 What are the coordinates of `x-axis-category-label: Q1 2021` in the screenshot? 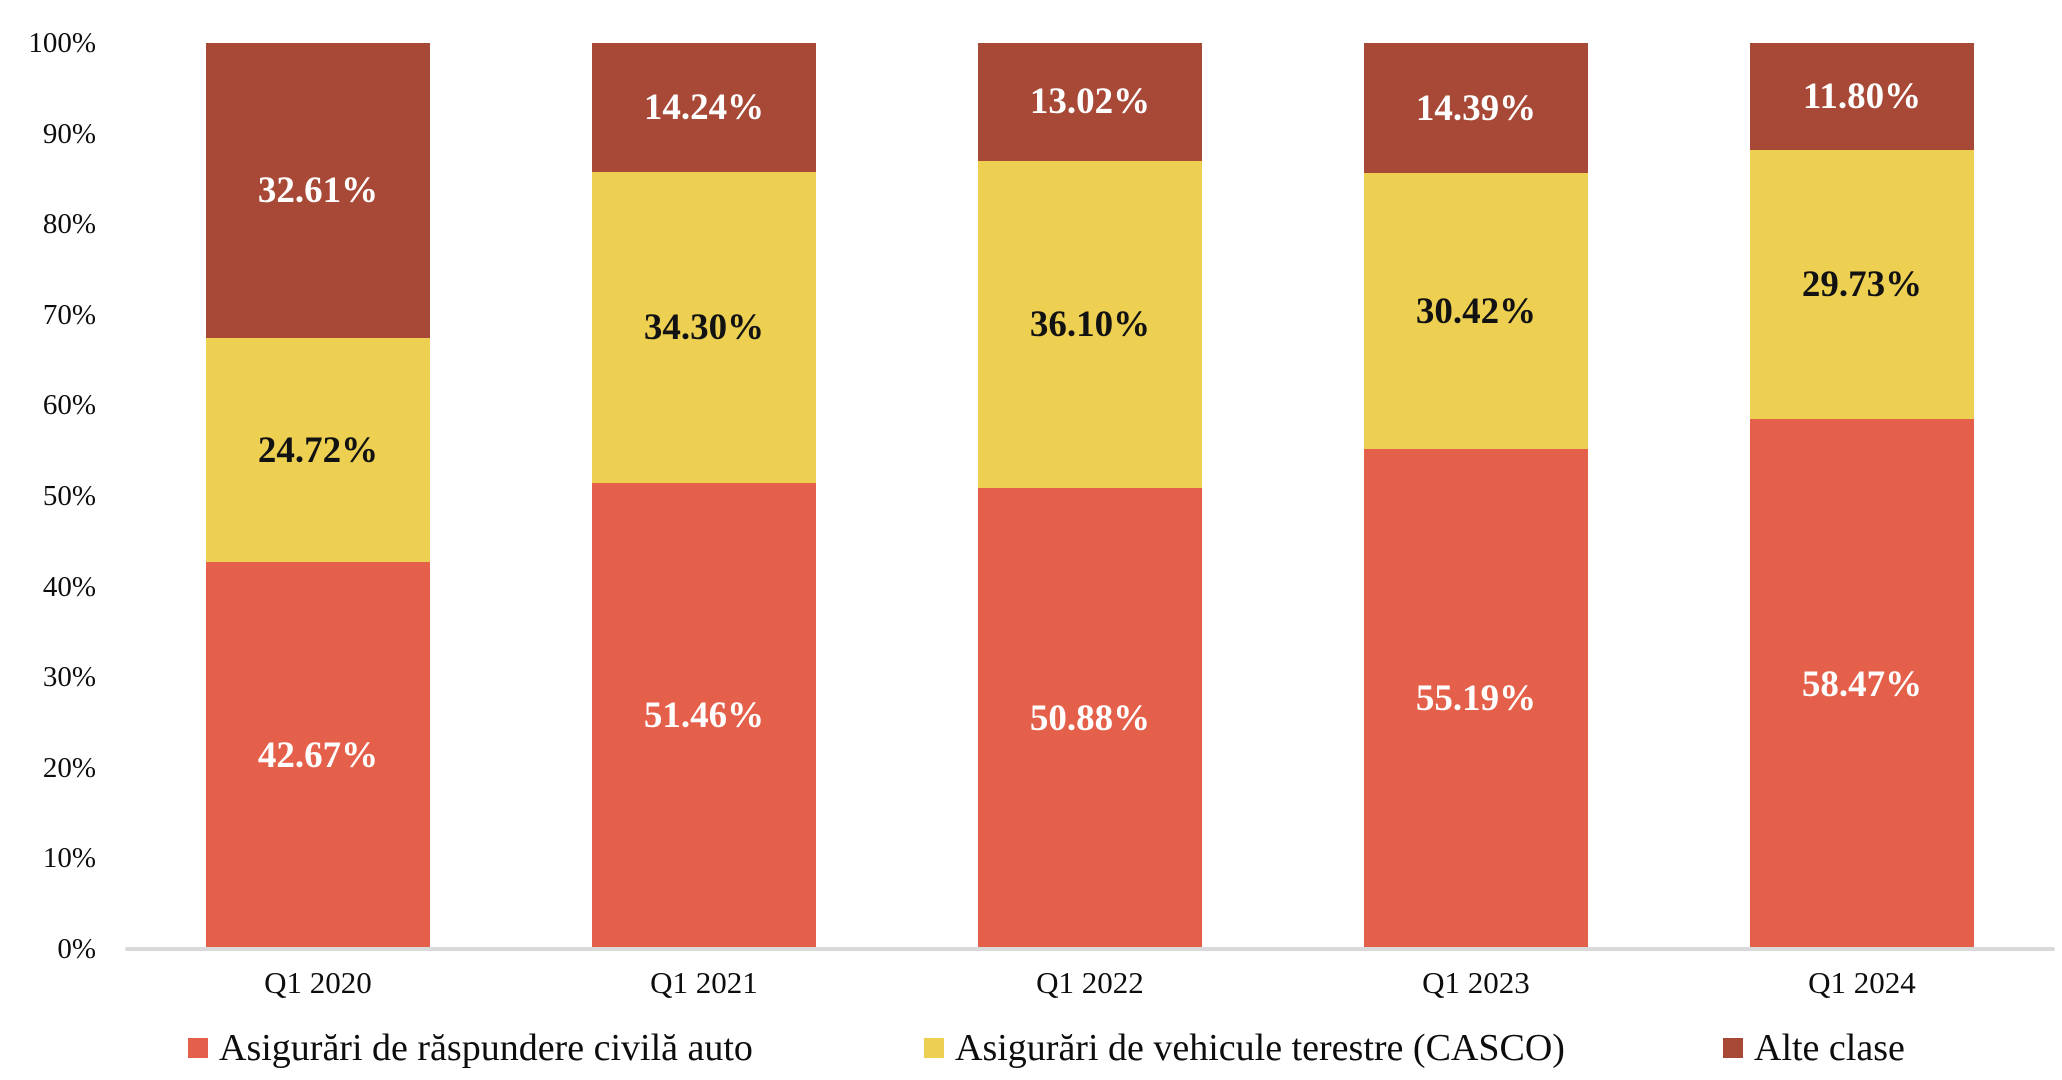 It's located at (704, 982).